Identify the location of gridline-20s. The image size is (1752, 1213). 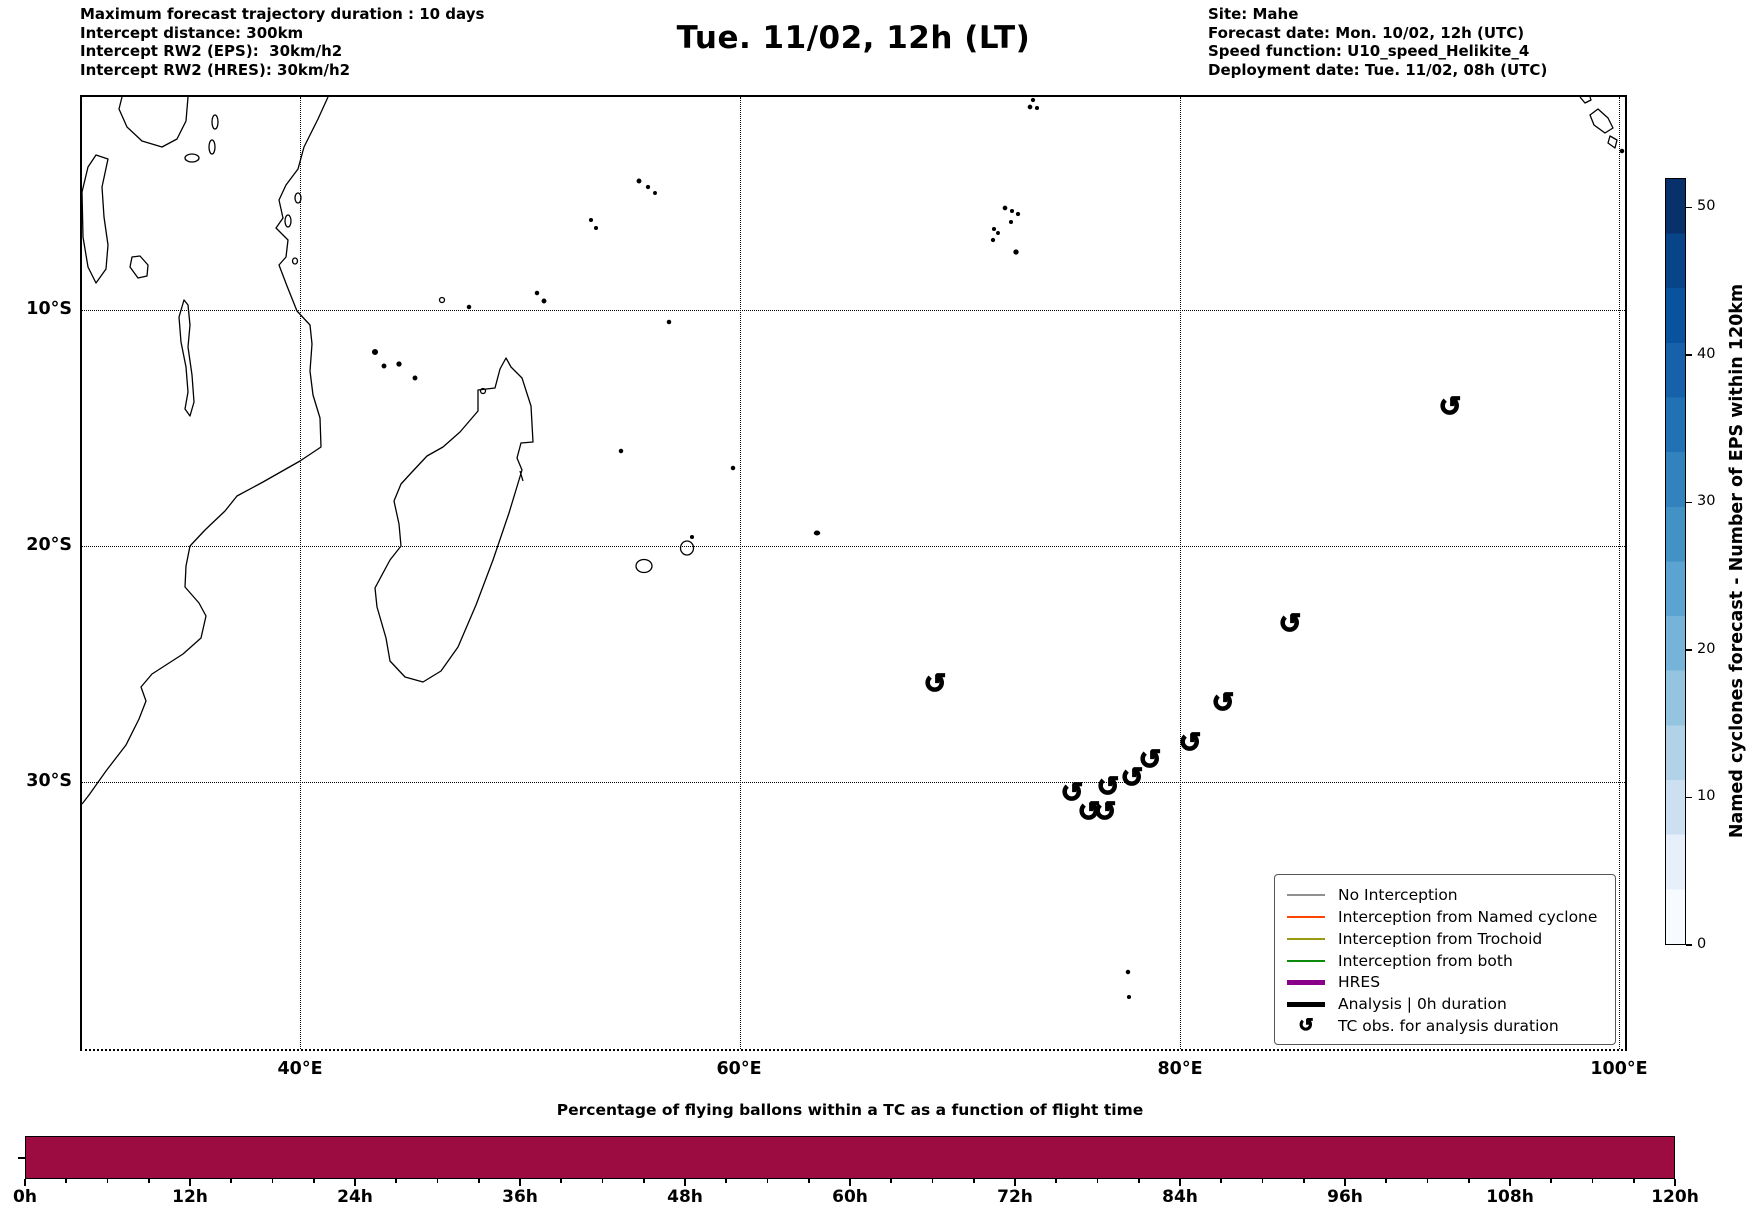
(853, 546).